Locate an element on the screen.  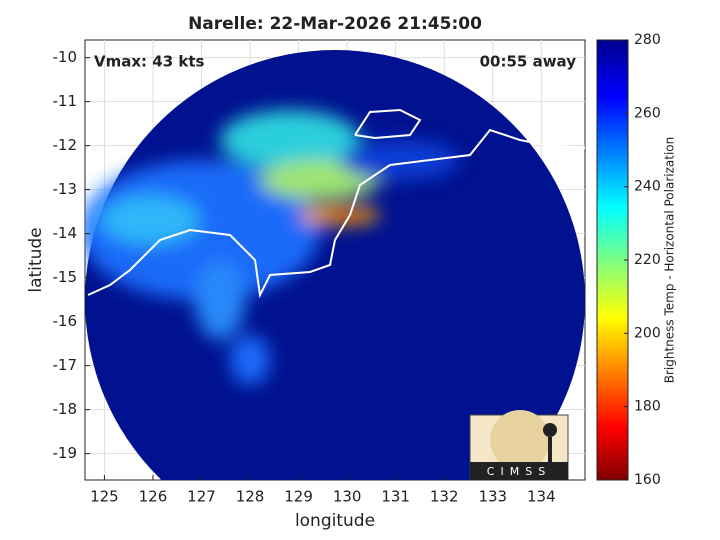
x-tick-label: 129 is located at coordinates (298, 497).